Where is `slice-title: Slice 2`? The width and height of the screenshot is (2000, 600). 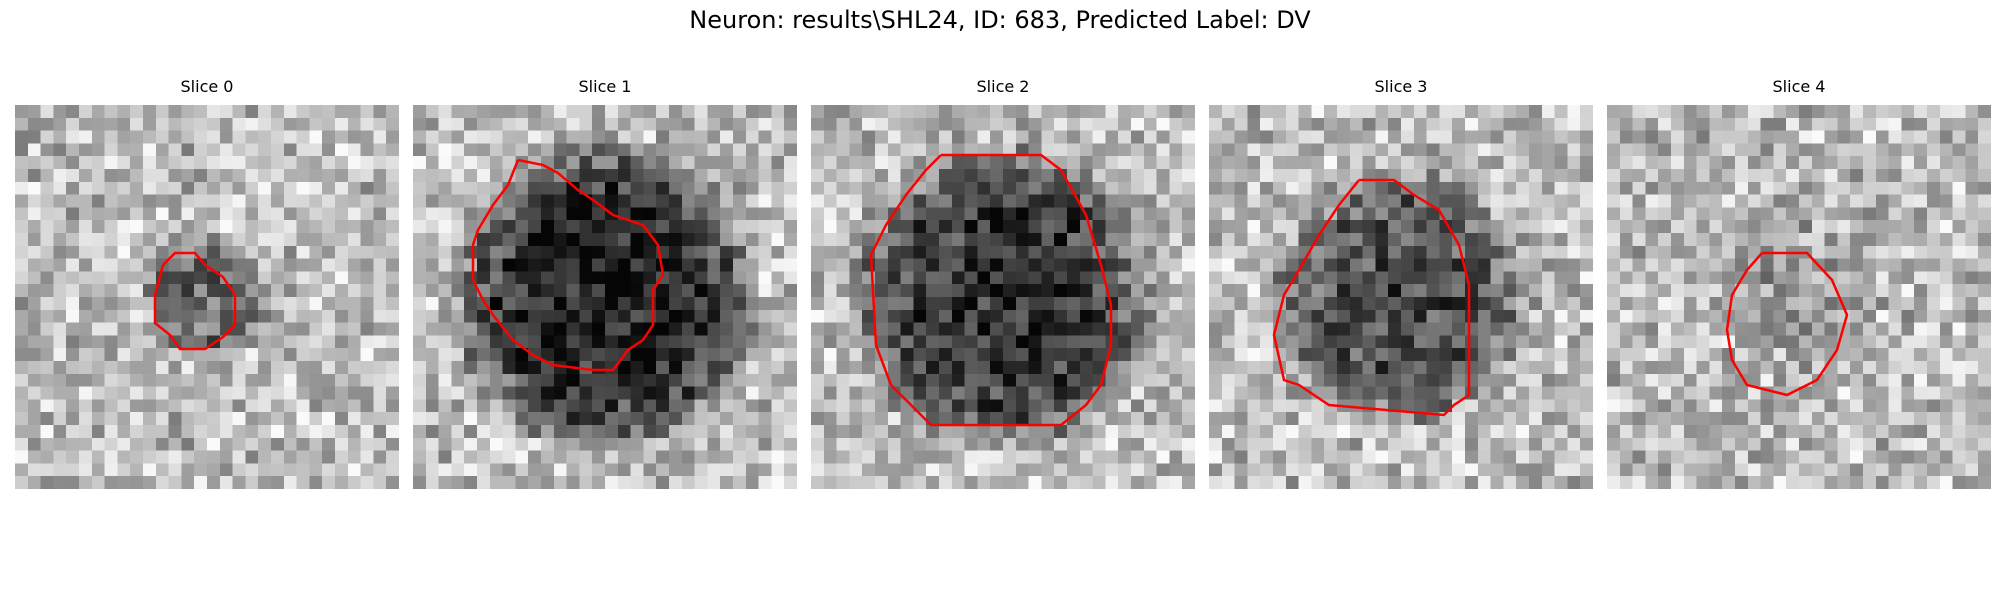 slice-title: Slice 2 is located at coordinates (1003, 86).